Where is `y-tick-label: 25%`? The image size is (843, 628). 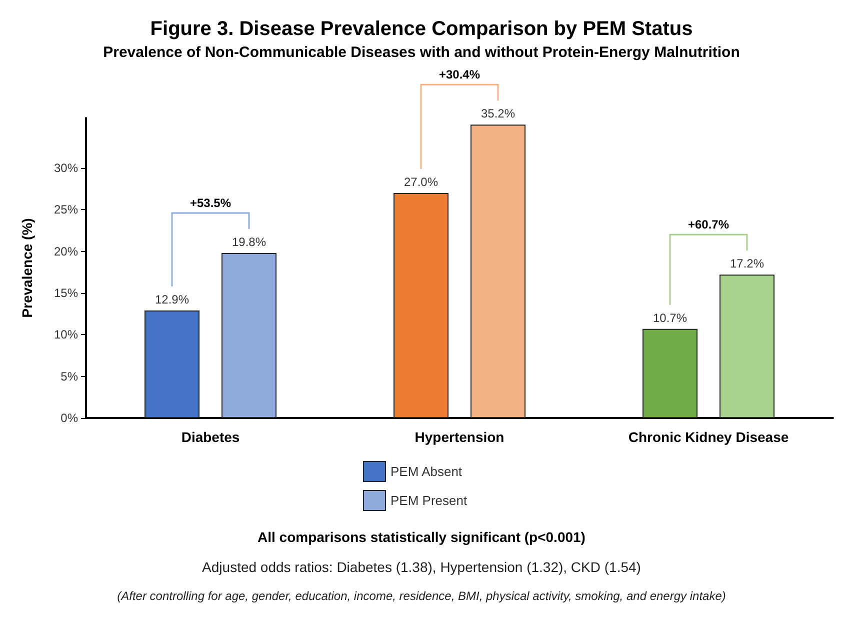
y-tick-label: 25% is located at coordinates (66, 209).